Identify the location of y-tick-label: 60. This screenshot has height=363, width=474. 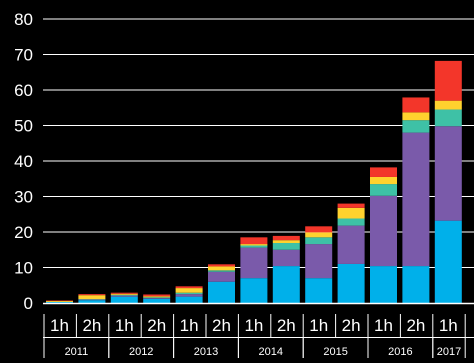
(23, 90).